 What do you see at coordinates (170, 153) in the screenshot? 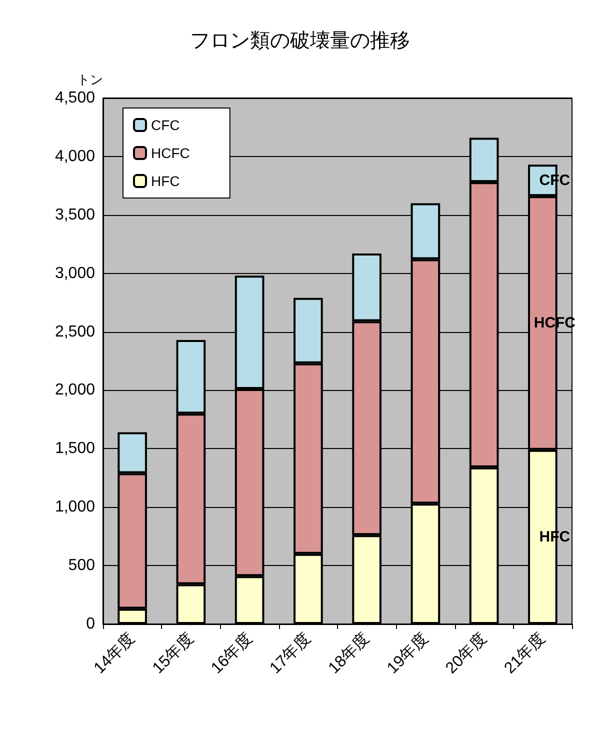
I see `legend-label: HCFC` at bounding box center [170, 153].